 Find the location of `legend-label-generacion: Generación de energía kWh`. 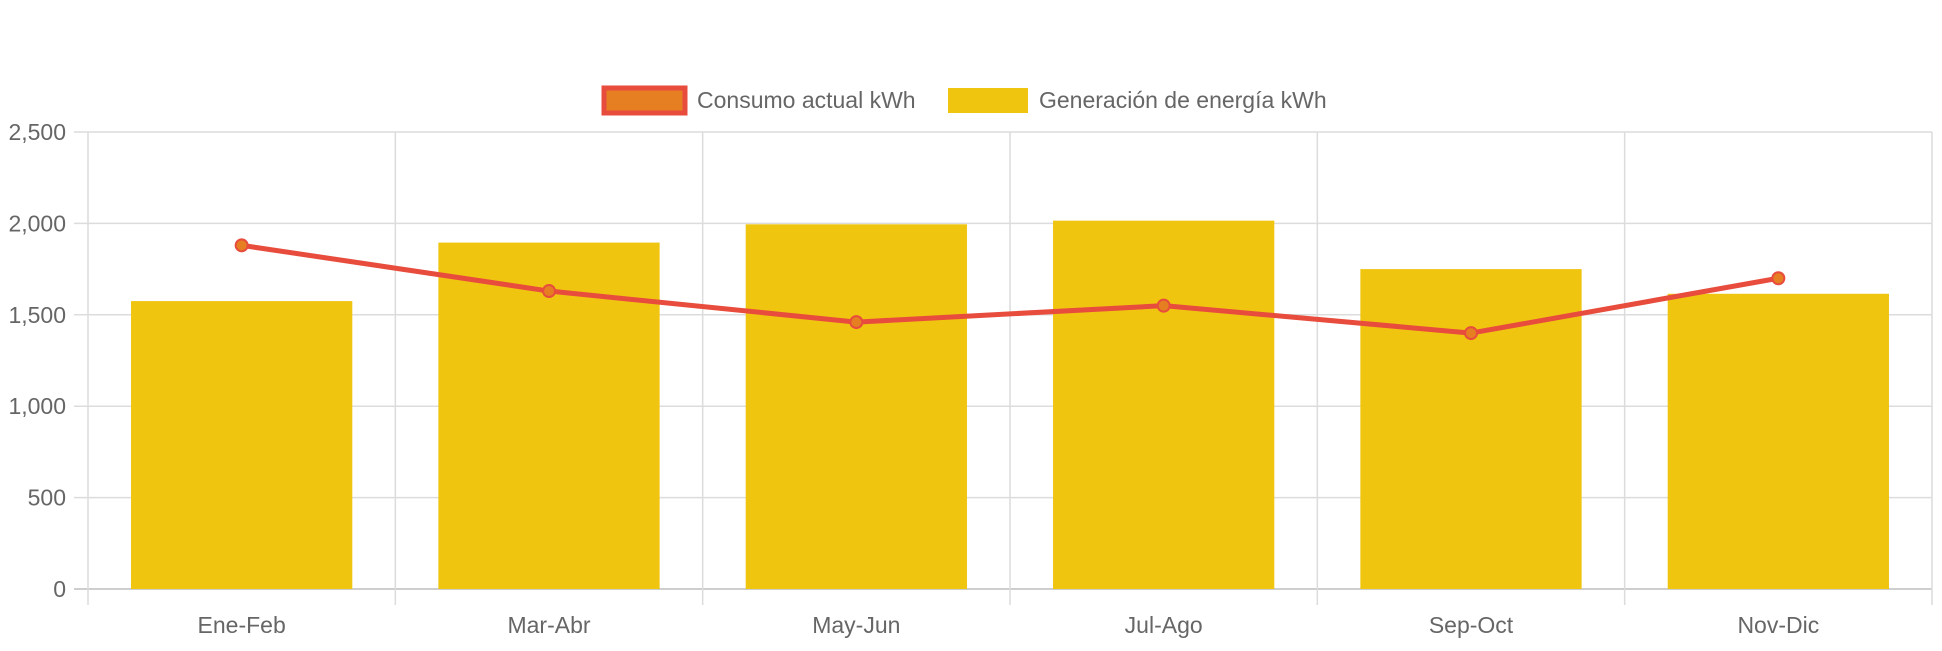

legend-label-generacion: Generación de energía kWh is located at coordinates (1183, 100).